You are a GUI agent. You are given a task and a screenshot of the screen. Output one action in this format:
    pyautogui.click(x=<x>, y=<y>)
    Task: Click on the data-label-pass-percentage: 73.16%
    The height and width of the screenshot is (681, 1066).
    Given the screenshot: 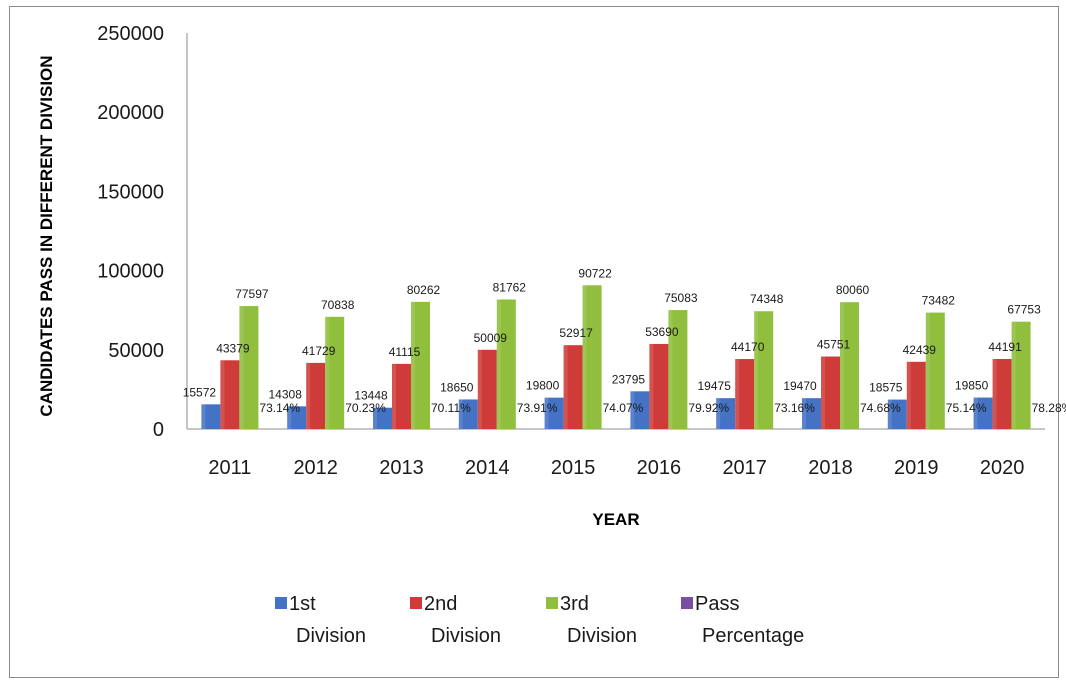 What is the action you would take?
    pyautogui.click(x=794, y=408)
    